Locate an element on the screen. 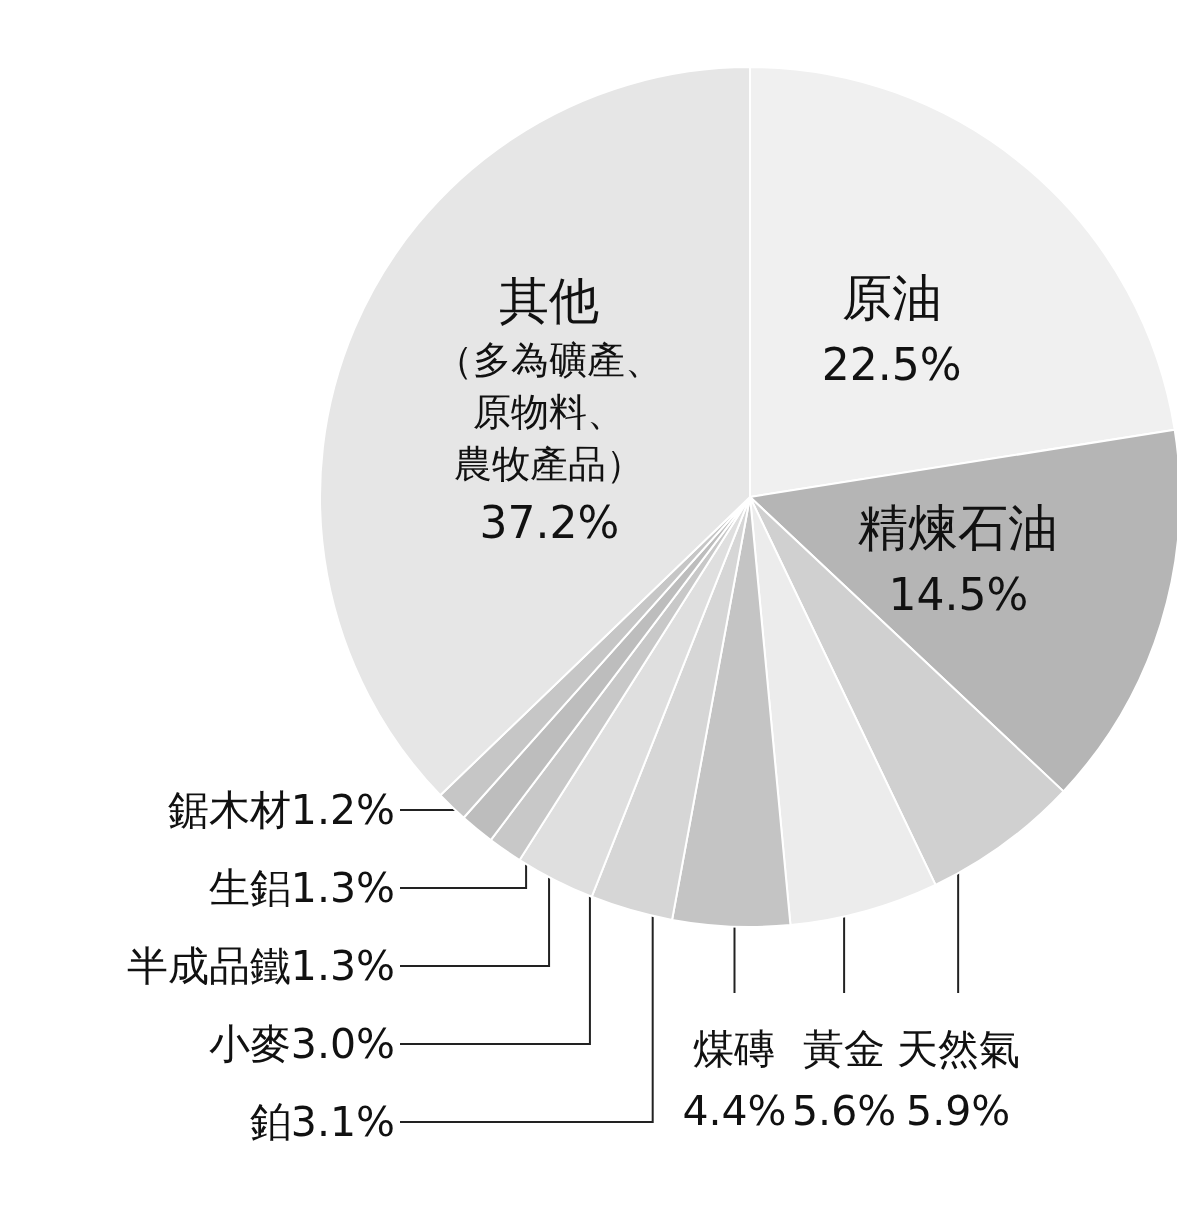  data-label: 22.5% is located at coordinates (891, 364).